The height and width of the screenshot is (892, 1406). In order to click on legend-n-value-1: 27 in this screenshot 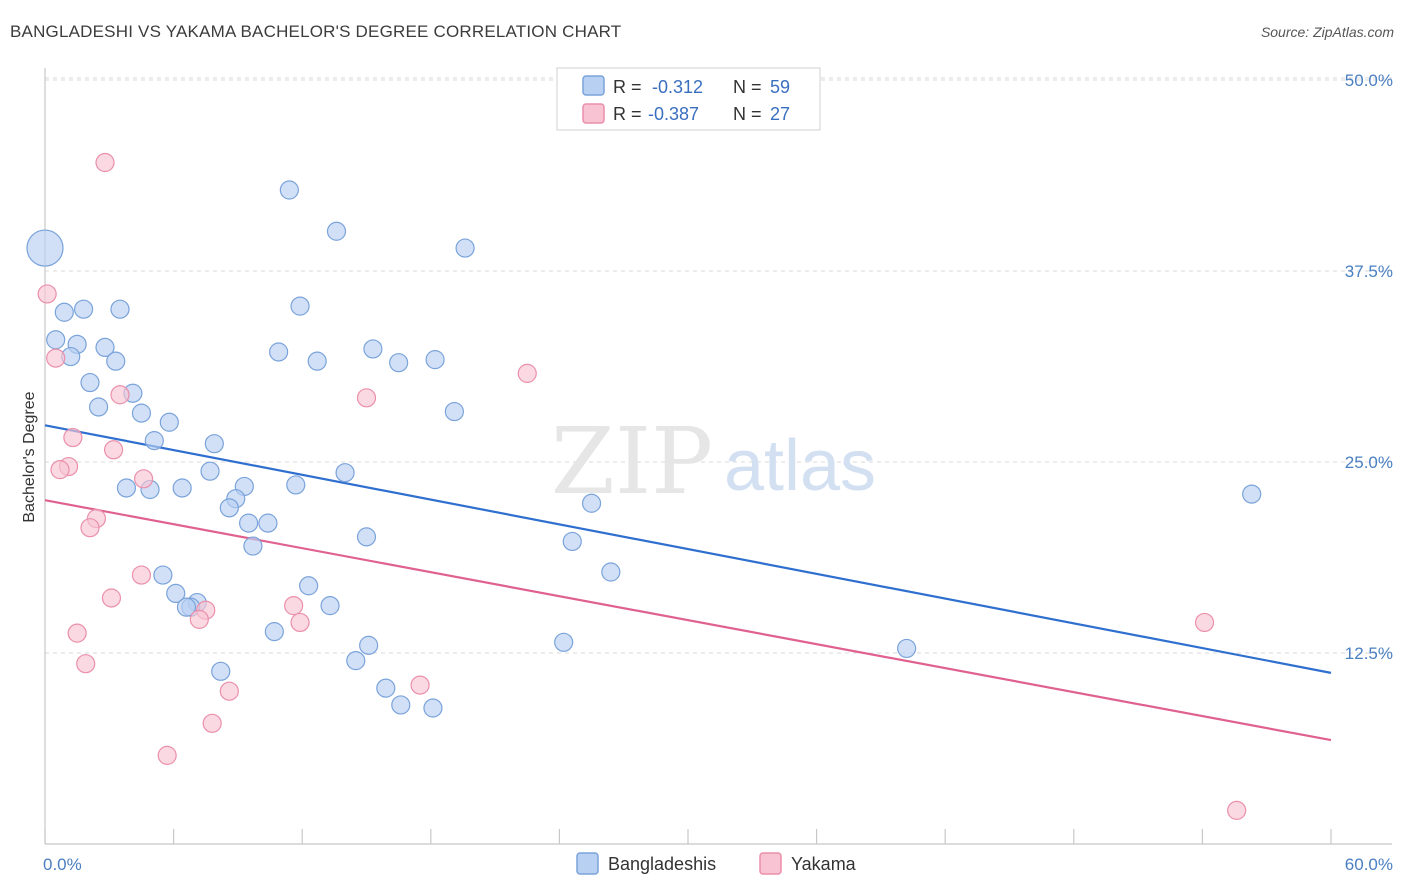, I will do `click(780, 114)`.